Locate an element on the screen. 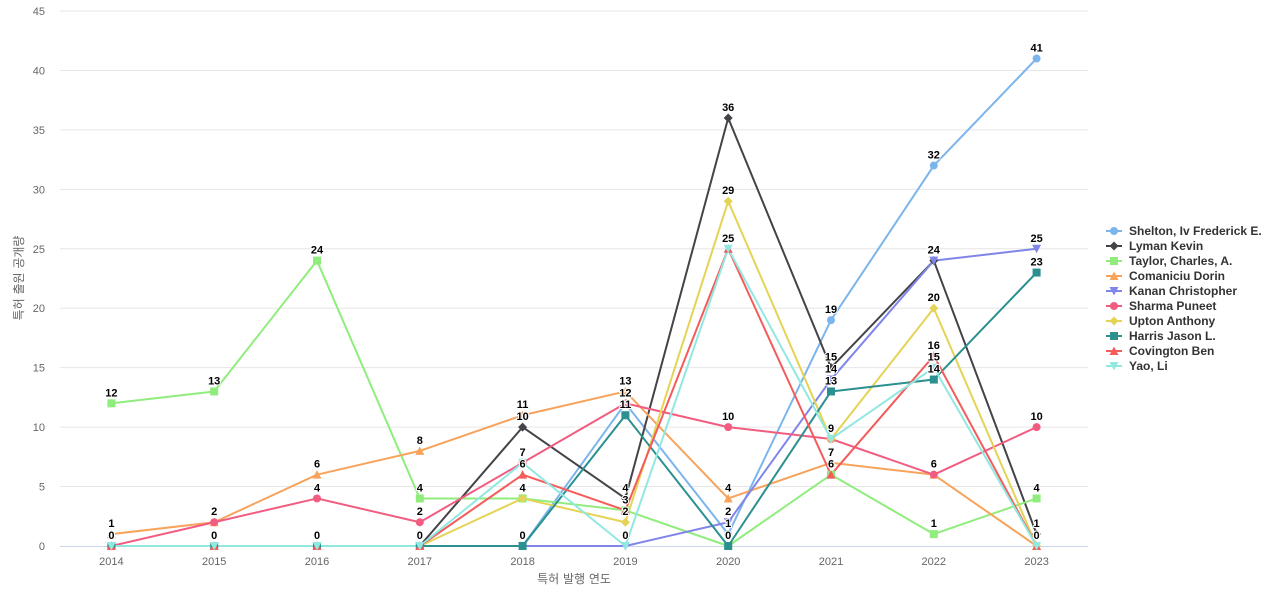 The image size is (1280, 600). legend-item: Upton Anthony is located at coordinates (1184, 320).